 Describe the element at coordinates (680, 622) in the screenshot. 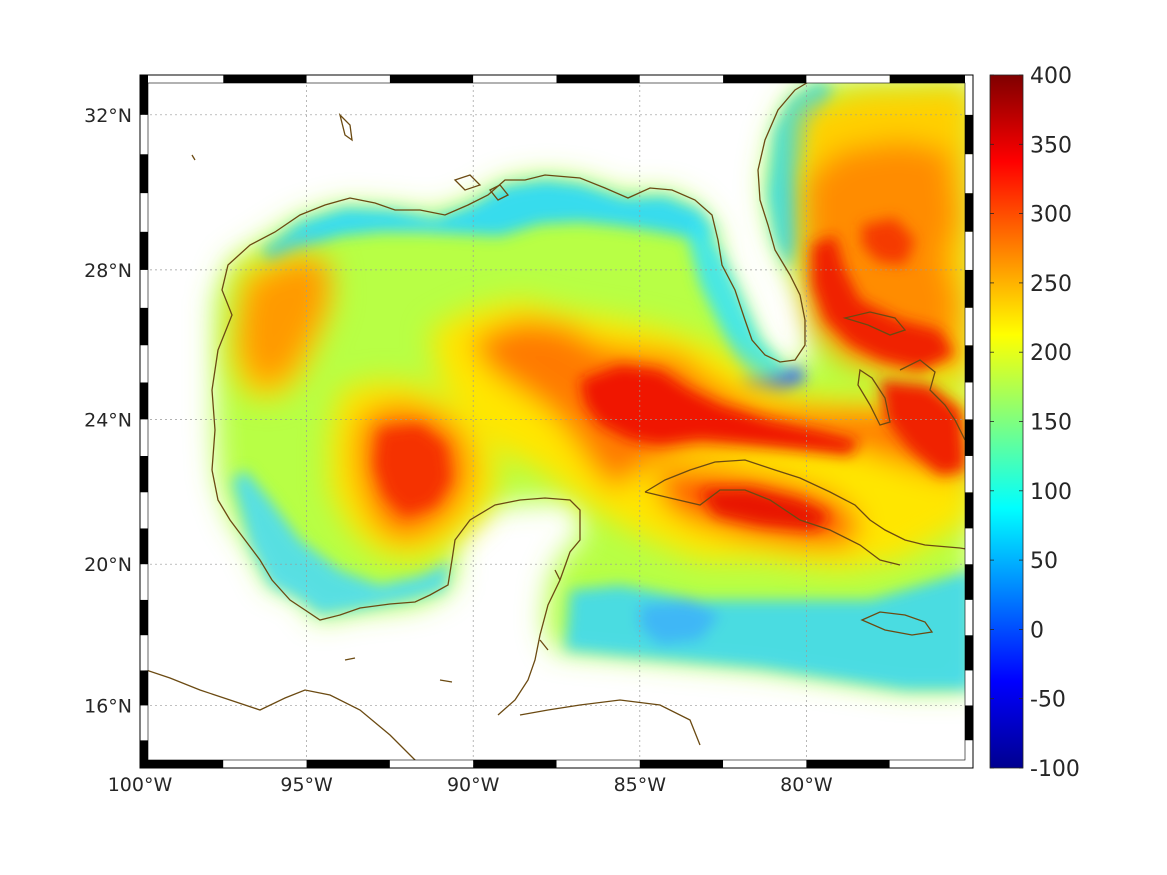

I see `caribbean-blue-patch` at that location.